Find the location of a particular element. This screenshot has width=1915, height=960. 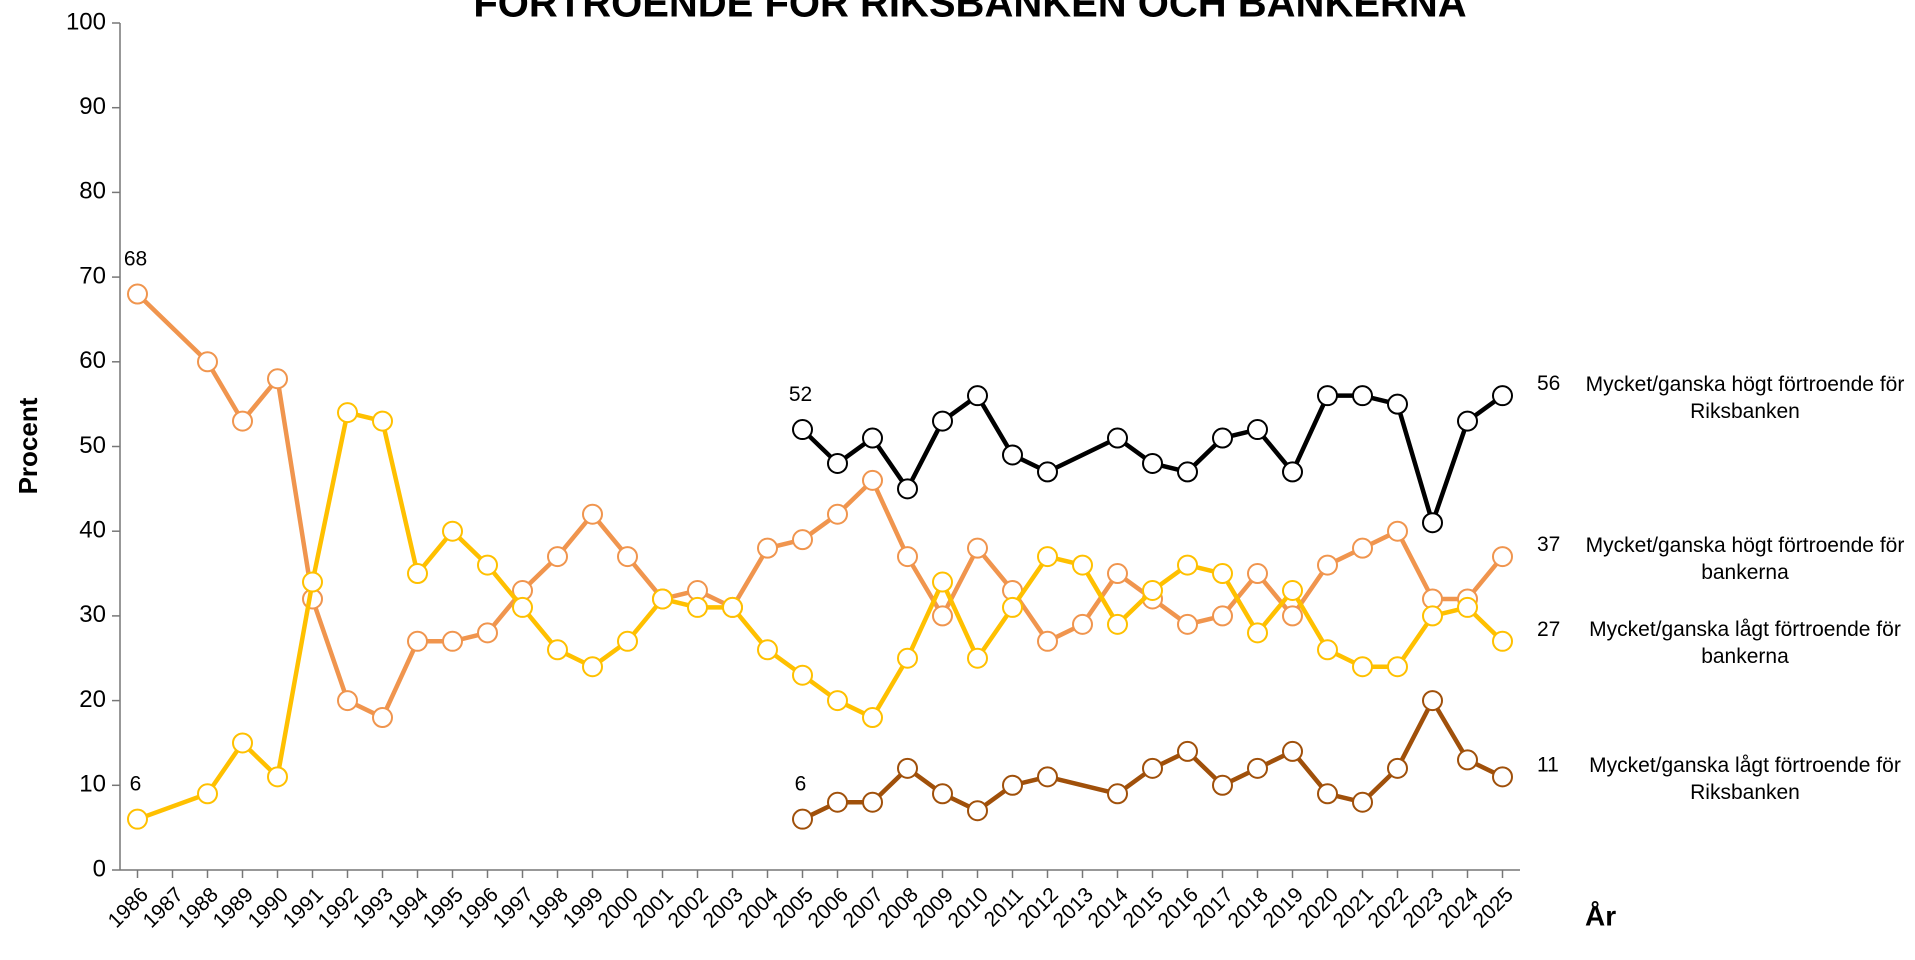

x-tick-label: 1994 is located at coordinates (409, 908).